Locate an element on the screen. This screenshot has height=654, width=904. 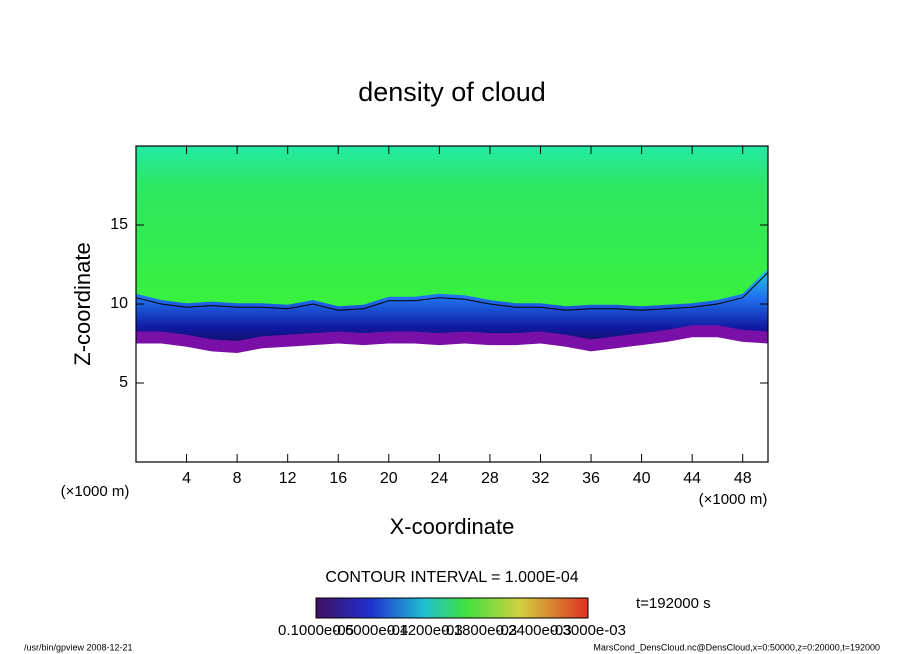
footer-left: /usr/bin/gpview 2008-12-21 is located at coordinates (78, 647).